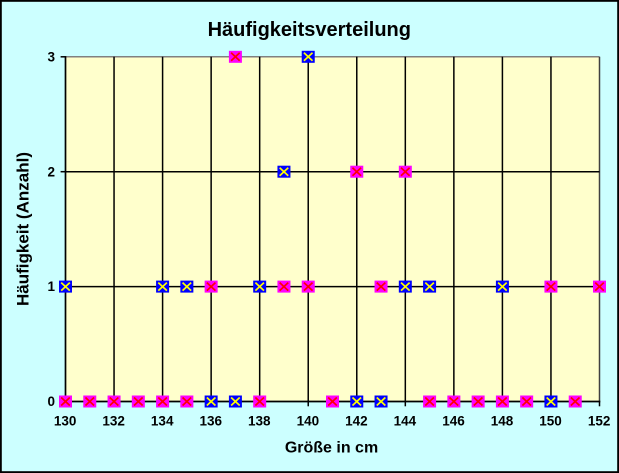 This screenshot has width=619, height=473. I want to click on svg-text: 130, so click(65, 421).